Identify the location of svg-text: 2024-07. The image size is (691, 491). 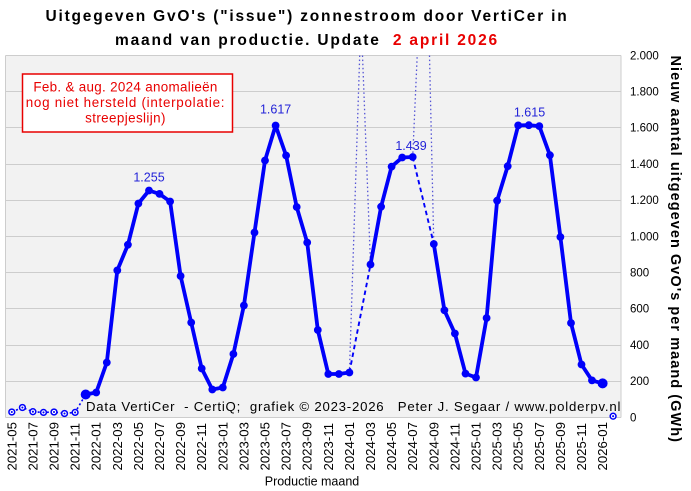
(412, 446).